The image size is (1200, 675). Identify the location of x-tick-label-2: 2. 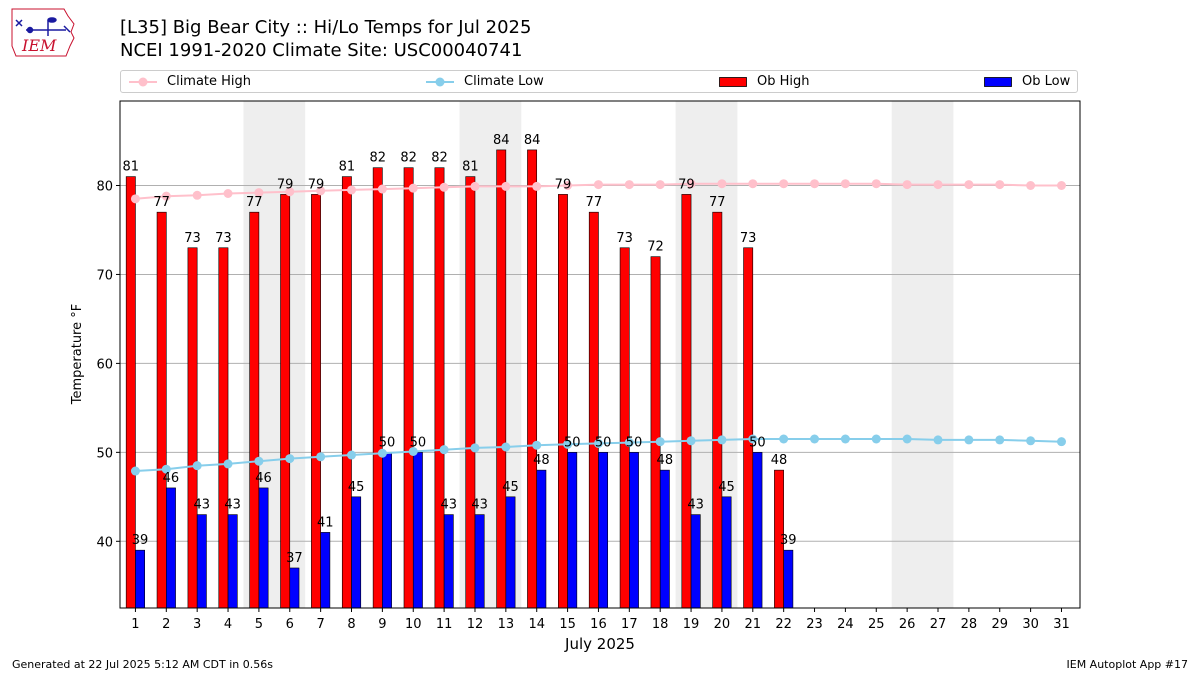
(166, 624).